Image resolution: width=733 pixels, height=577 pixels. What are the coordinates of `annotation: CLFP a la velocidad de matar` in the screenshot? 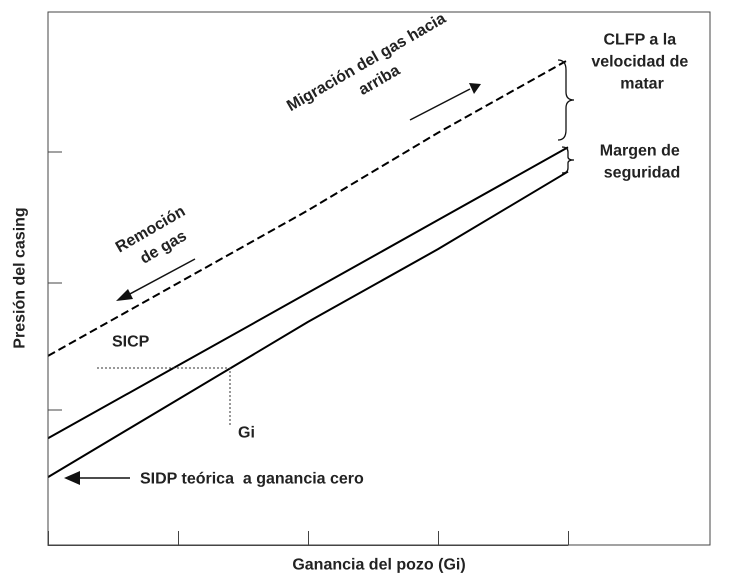 It's located at (642, 62).